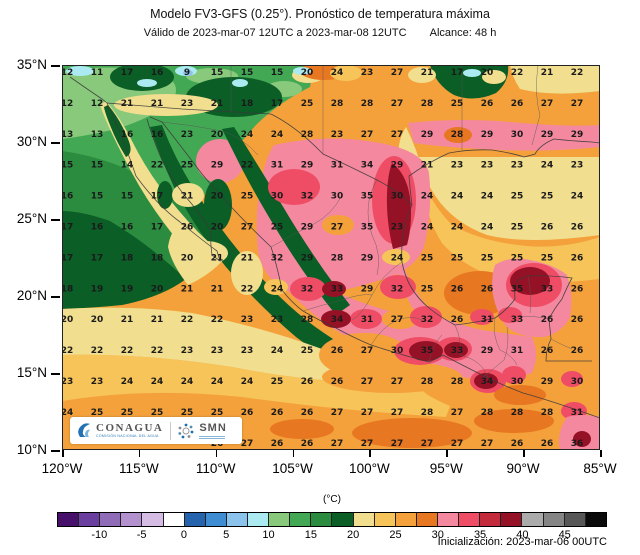  What do you see at coordinates (97, 135) in the screenshot?
I see `grid-temp-value: 13` at bounding box center [97, 135].